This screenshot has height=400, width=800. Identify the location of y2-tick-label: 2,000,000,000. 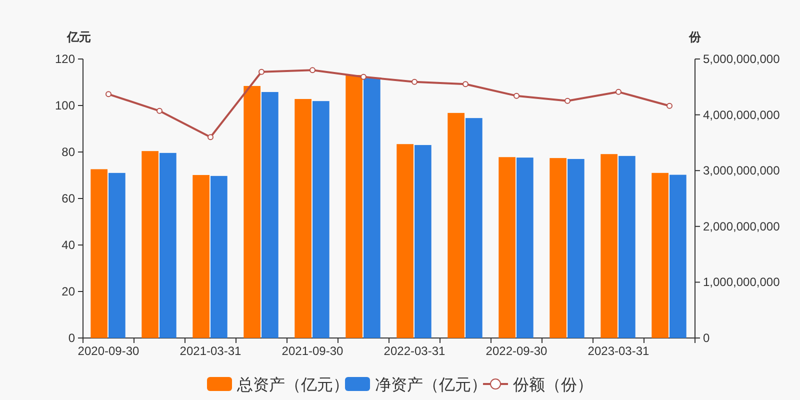
(741, 226).